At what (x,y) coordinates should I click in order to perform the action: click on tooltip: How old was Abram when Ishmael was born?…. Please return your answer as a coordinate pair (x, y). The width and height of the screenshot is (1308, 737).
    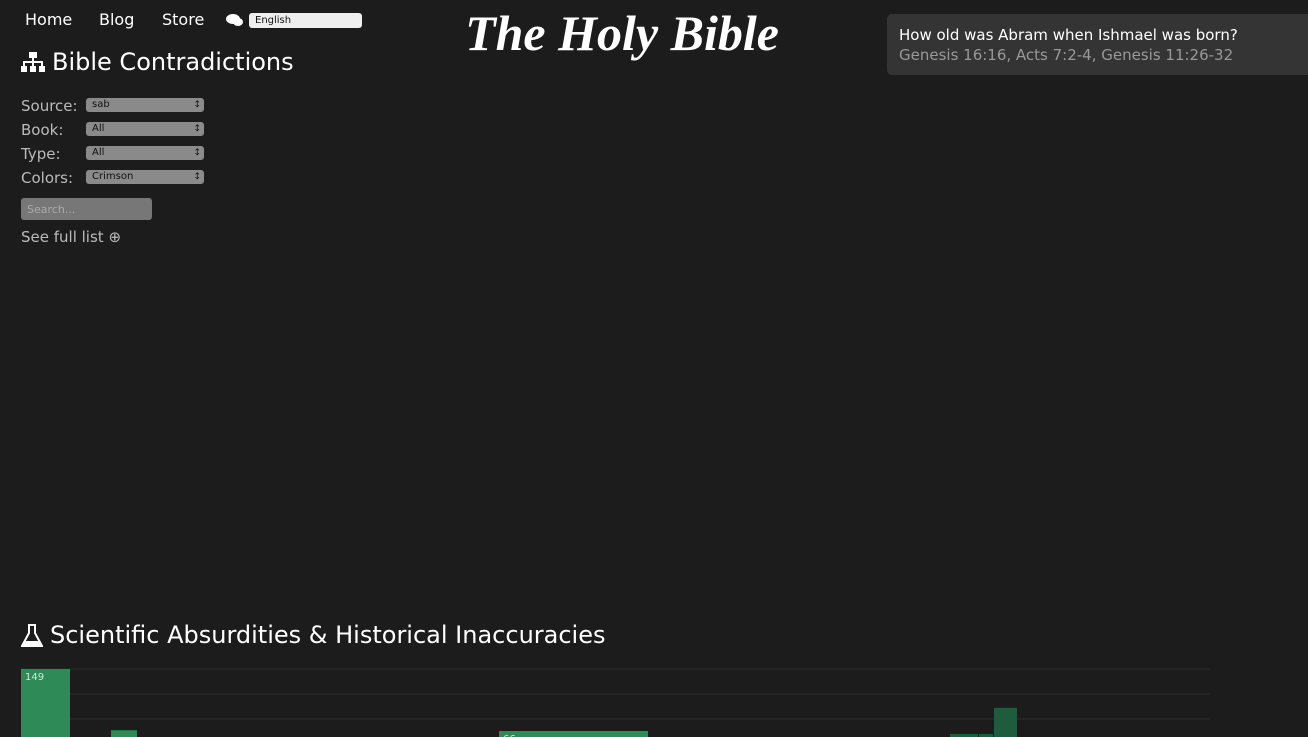
    Looking at the image, I should click on (1097, 44).